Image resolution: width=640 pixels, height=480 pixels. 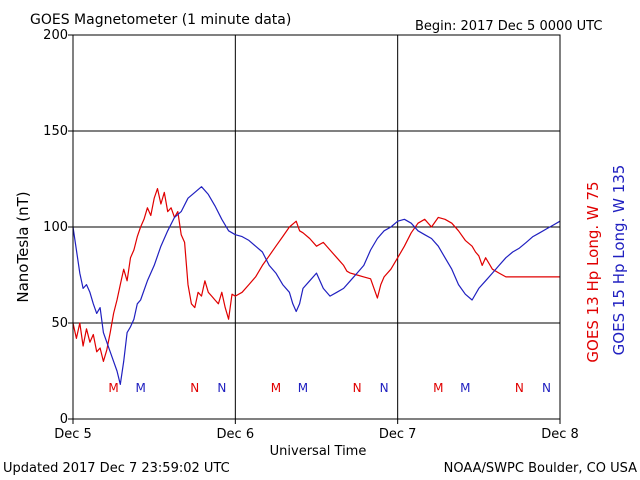 What do you see at coordinates (59, 323) in the screenshot?
I see `y-tick-label: 50` at bounding box center [59, 323].